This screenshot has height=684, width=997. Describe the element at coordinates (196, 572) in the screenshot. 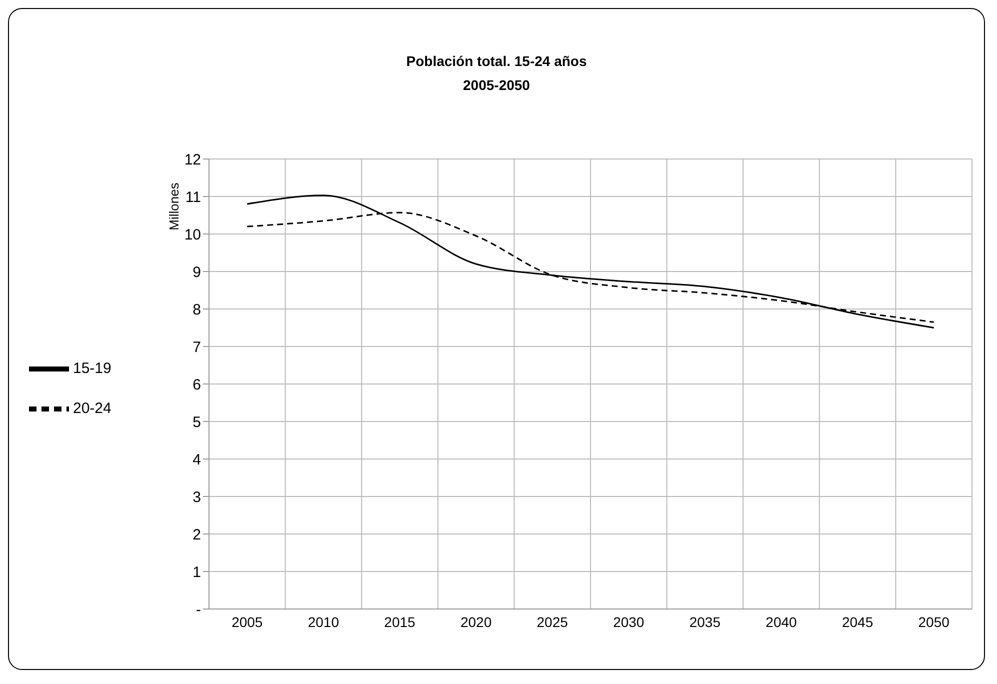

I see `y-tick-label: 1` at that location.